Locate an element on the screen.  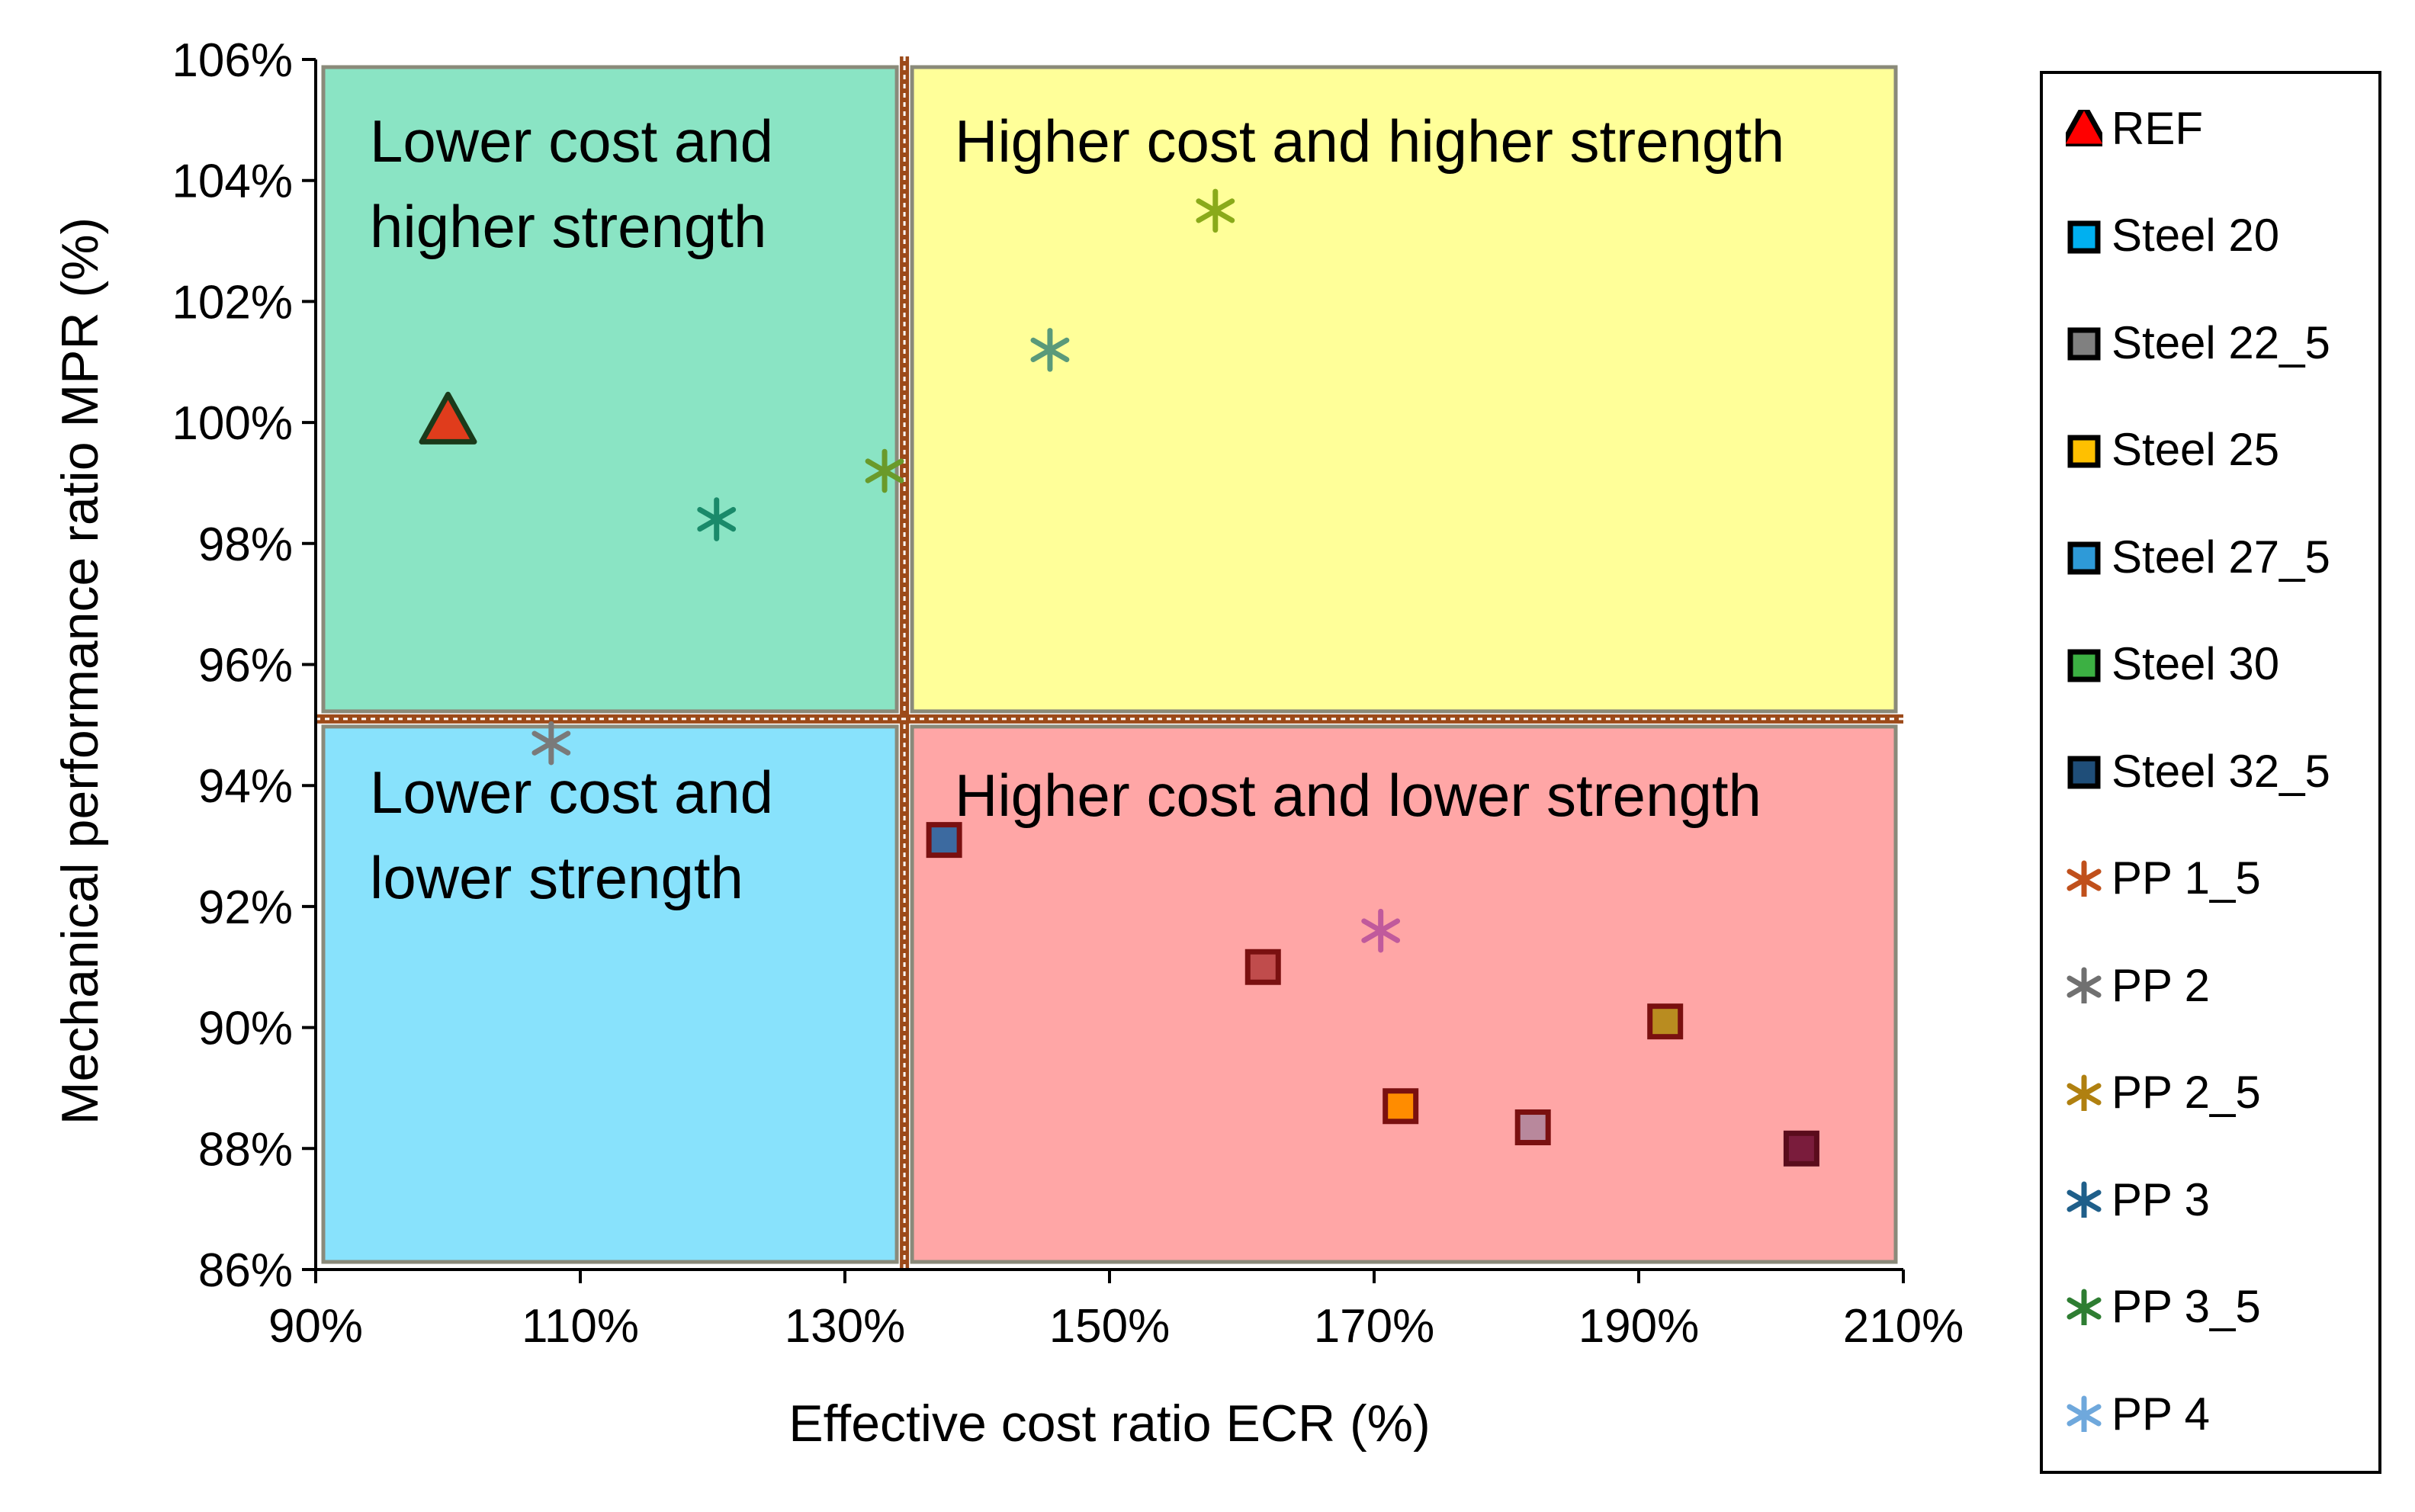
x-tick-label: 210% is located at coordinates (1903, 1326).